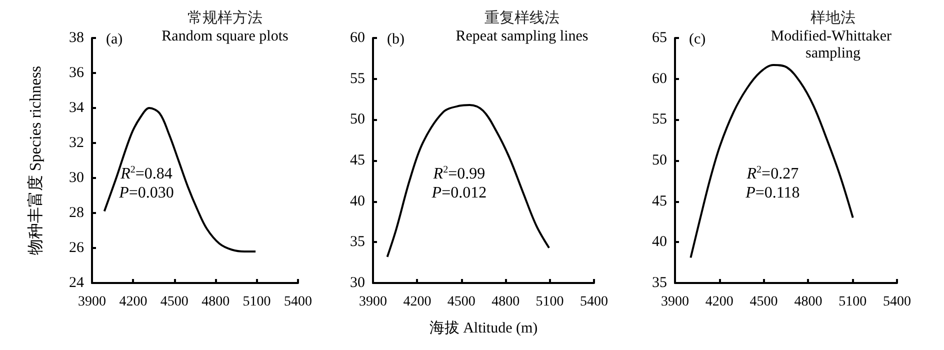 The height and width of the screenshot is (350, 944). I want to click on y-tick-label: 26, so click(76, 248).